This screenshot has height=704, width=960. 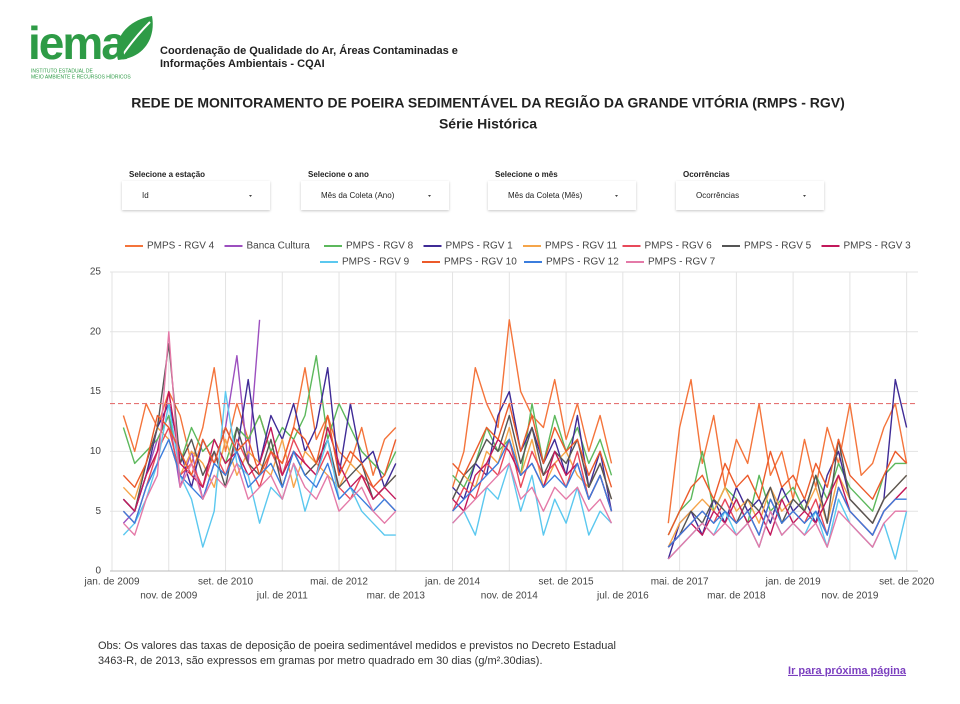 I want to click on legend-label: PMPS - RGV 11, so click(x=581, y=246).